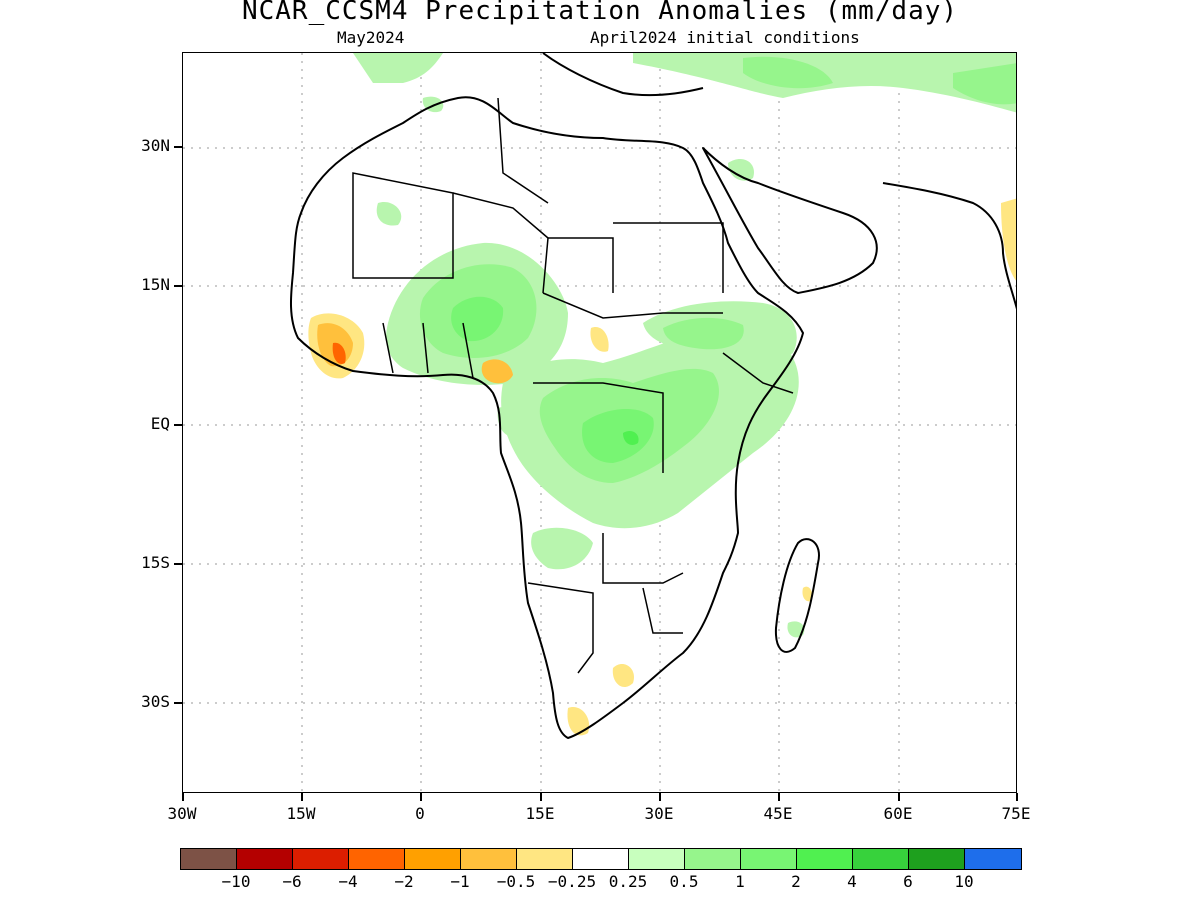  What do you see at coordinates (908, 881) in the screenshot?
I see `colorbar-label: 6` at bounding box center [908, 881].